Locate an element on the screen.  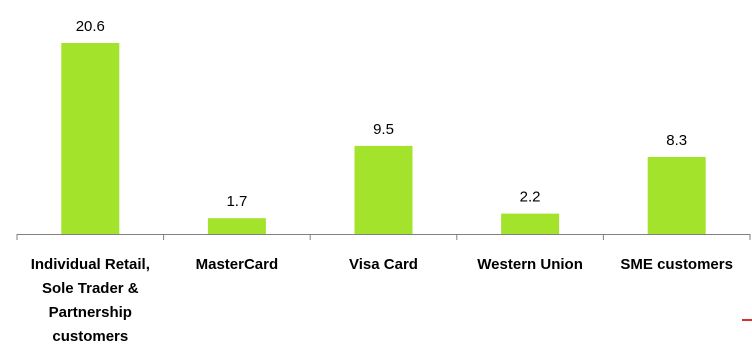
category-label-1: MasterCard is located at coordinates (237, 264).